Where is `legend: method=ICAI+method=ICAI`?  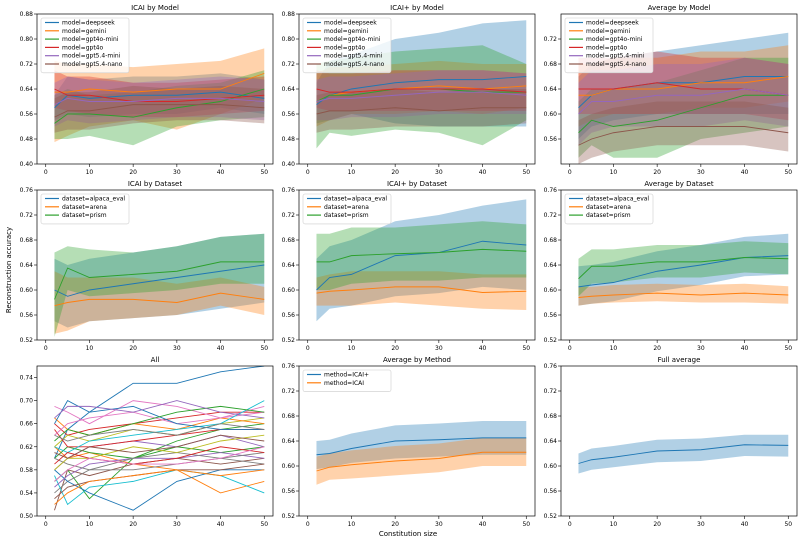 legend: method=ICAI+method=ICAI is located at coordinates (347, 380).